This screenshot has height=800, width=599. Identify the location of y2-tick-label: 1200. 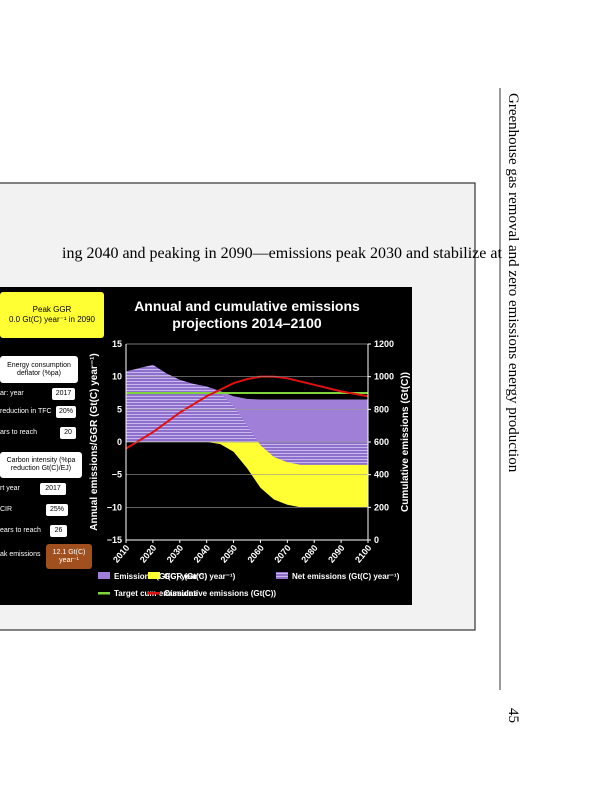
(384, 344).